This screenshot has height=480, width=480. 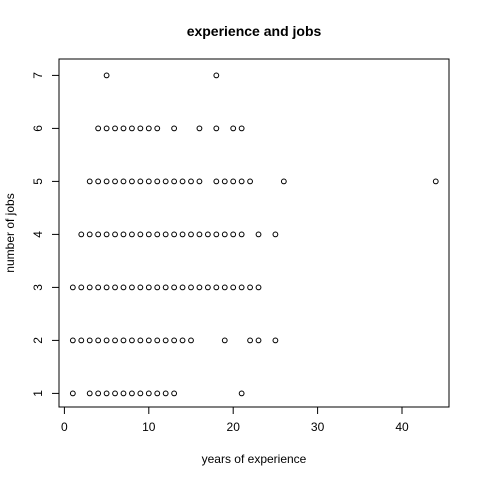 I want to click on y-axis: 1 2 3 4 5 6 7, so click(x=45, y=234).